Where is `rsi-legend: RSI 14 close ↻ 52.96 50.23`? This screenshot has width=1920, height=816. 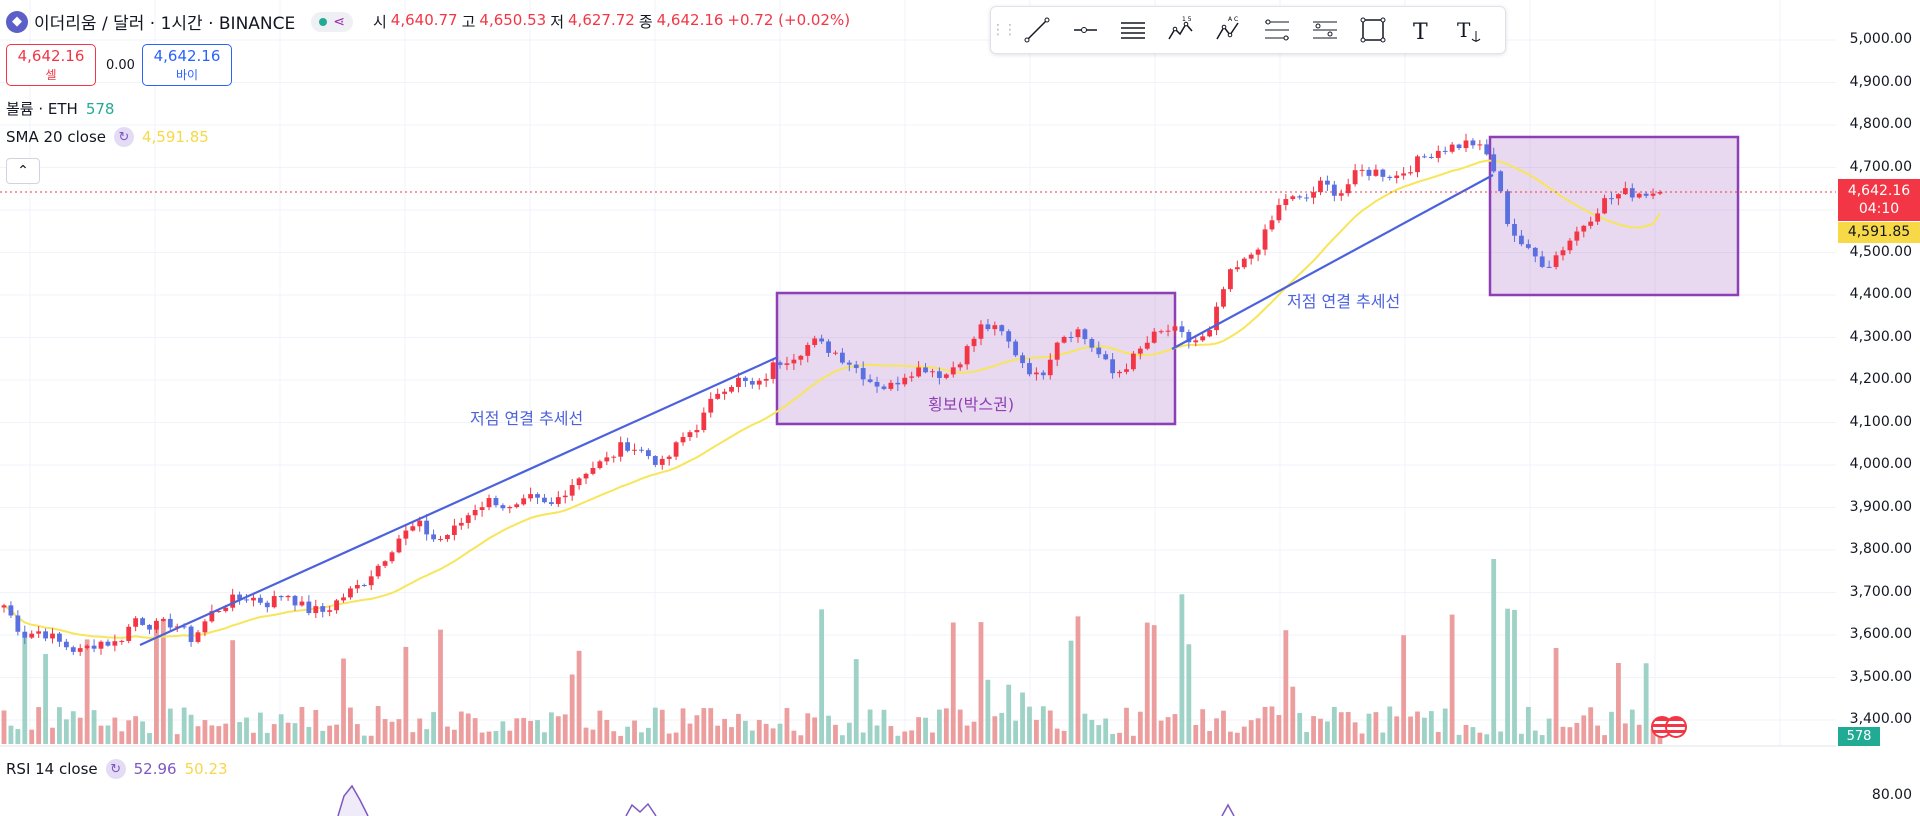
rsi-legend: RSI 14 close ↻ 52.96 50.23 is located at coordinates (117, 769).